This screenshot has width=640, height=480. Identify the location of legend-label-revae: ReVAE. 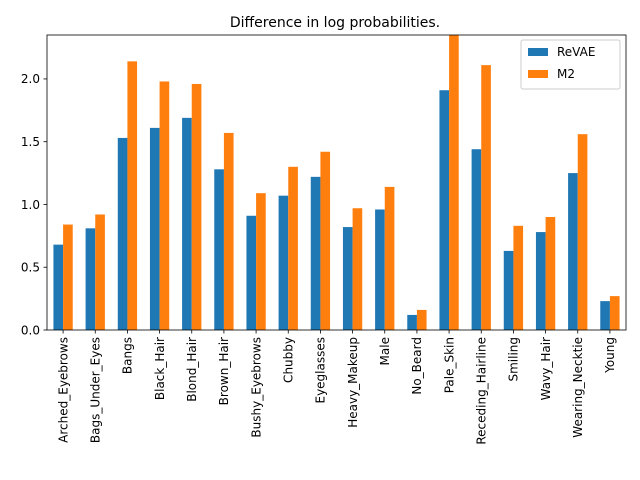
(576, 52).